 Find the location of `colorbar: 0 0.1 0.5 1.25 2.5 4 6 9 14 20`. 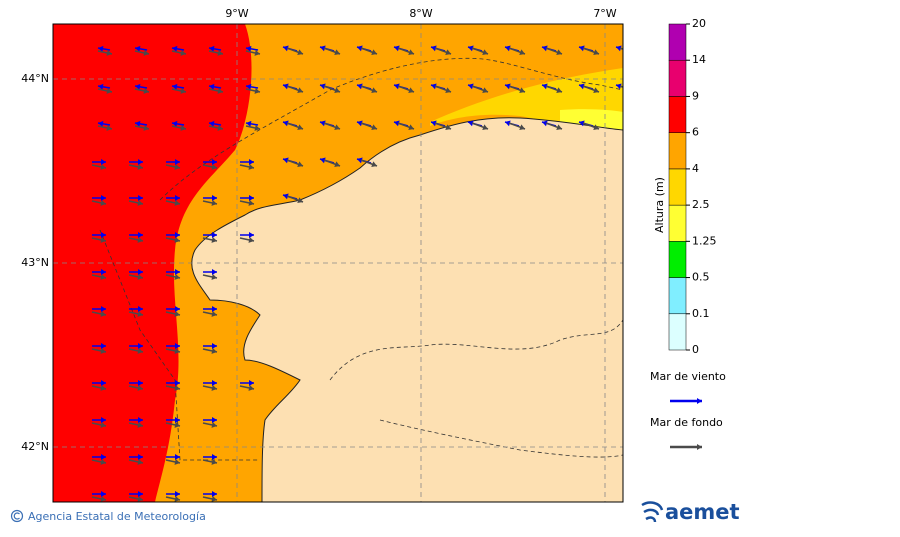

colorbar: 0 0.1 0.5 1.25 2.5 4 6 9 14 20 is located at coordinates (692, 186).